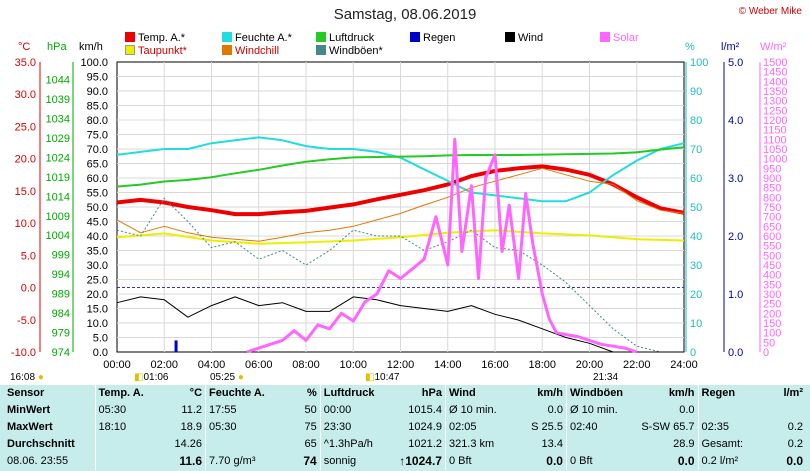 The width and height of the screenshot is (810, 471). Describe the element at coordinates (97, 107) in the screenshot. I see `axis-tick-wind: 85.0` at that location.